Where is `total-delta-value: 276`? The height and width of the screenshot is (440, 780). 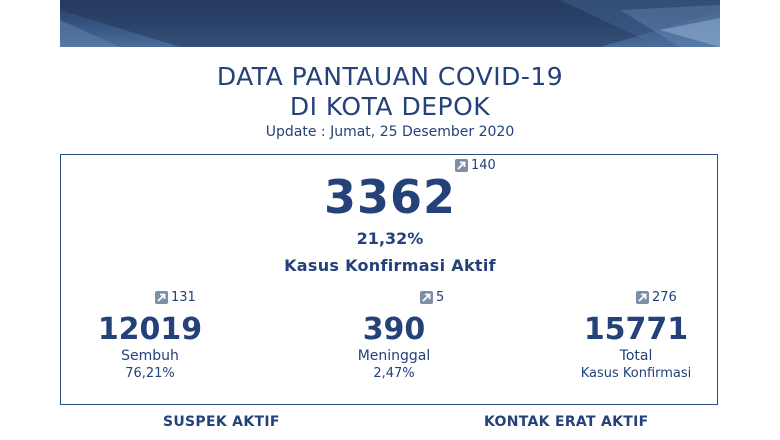
total-delta-value: 276 is located at coordinates (664, 297).